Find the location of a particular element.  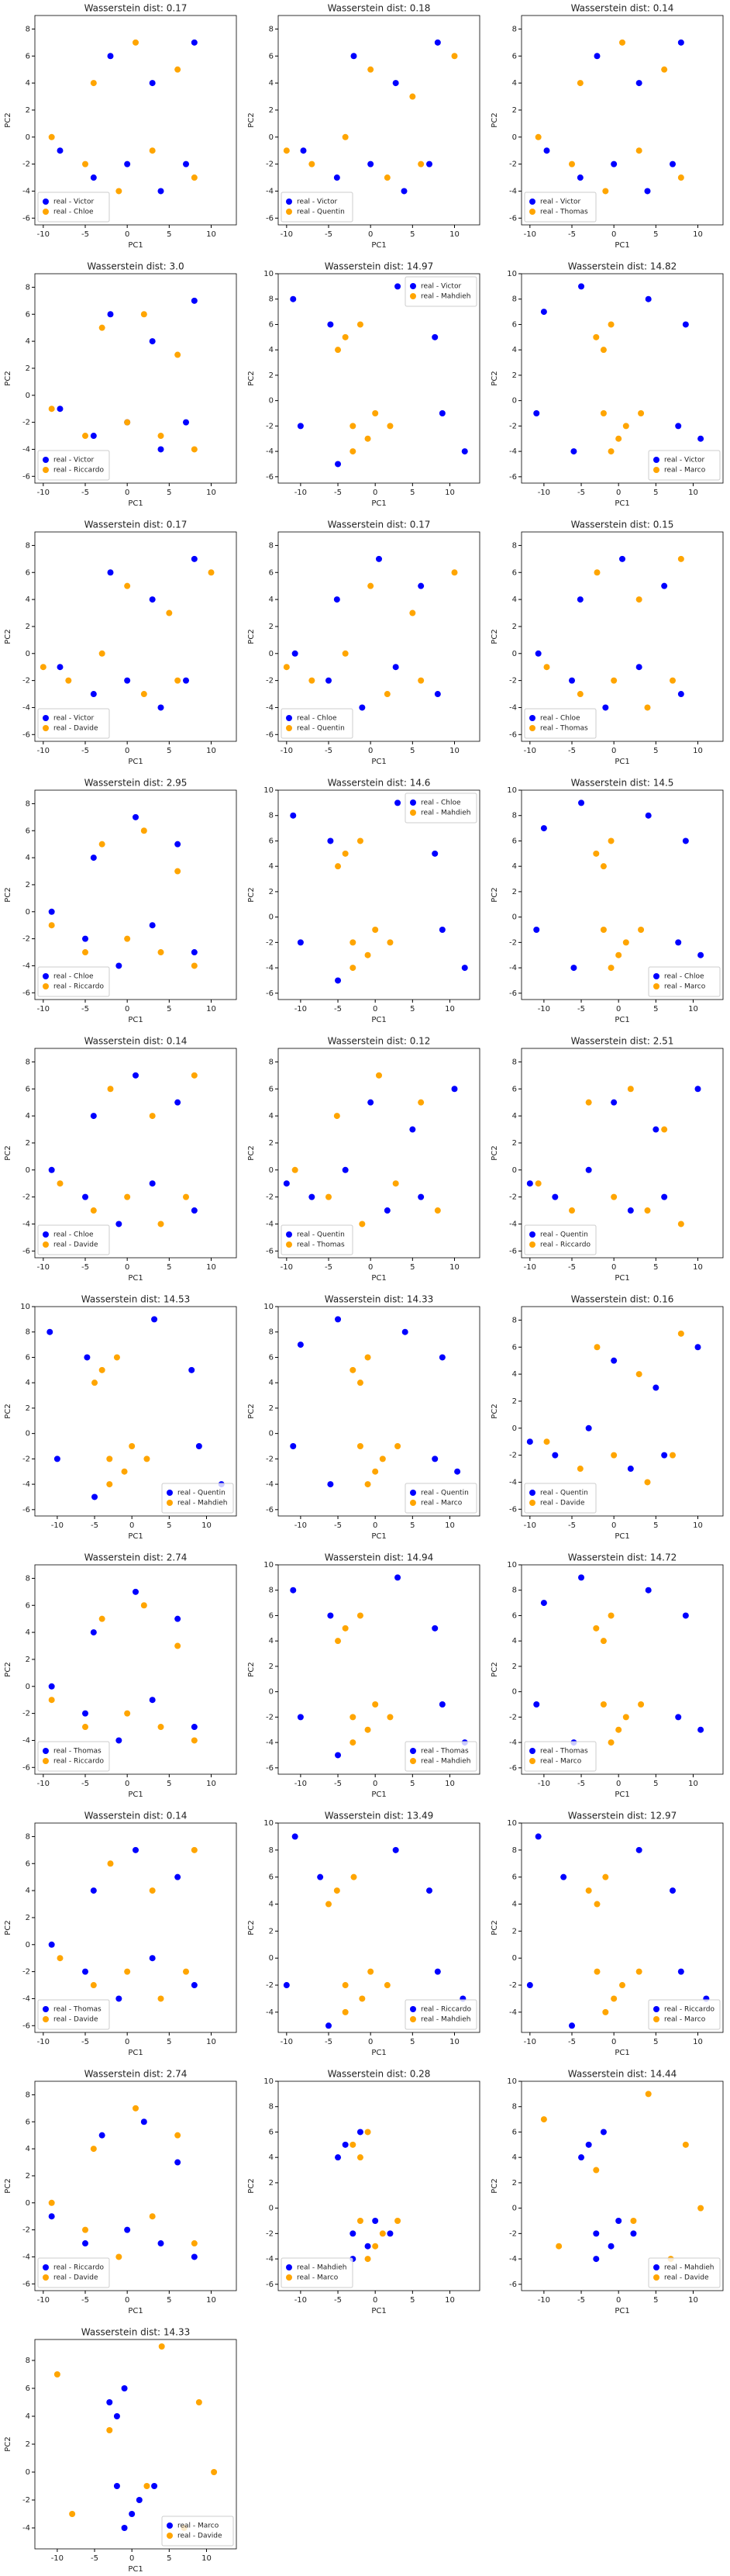

legend: real - Victor real - Davide is located at coordinates (73, 724).